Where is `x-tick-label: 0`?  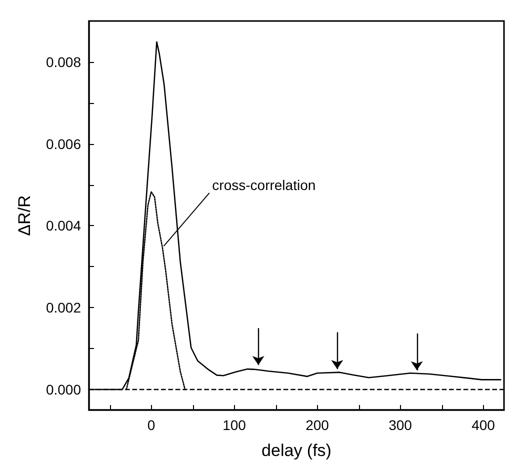
x-tick-label: 0 is located at coordinates (151, 425).